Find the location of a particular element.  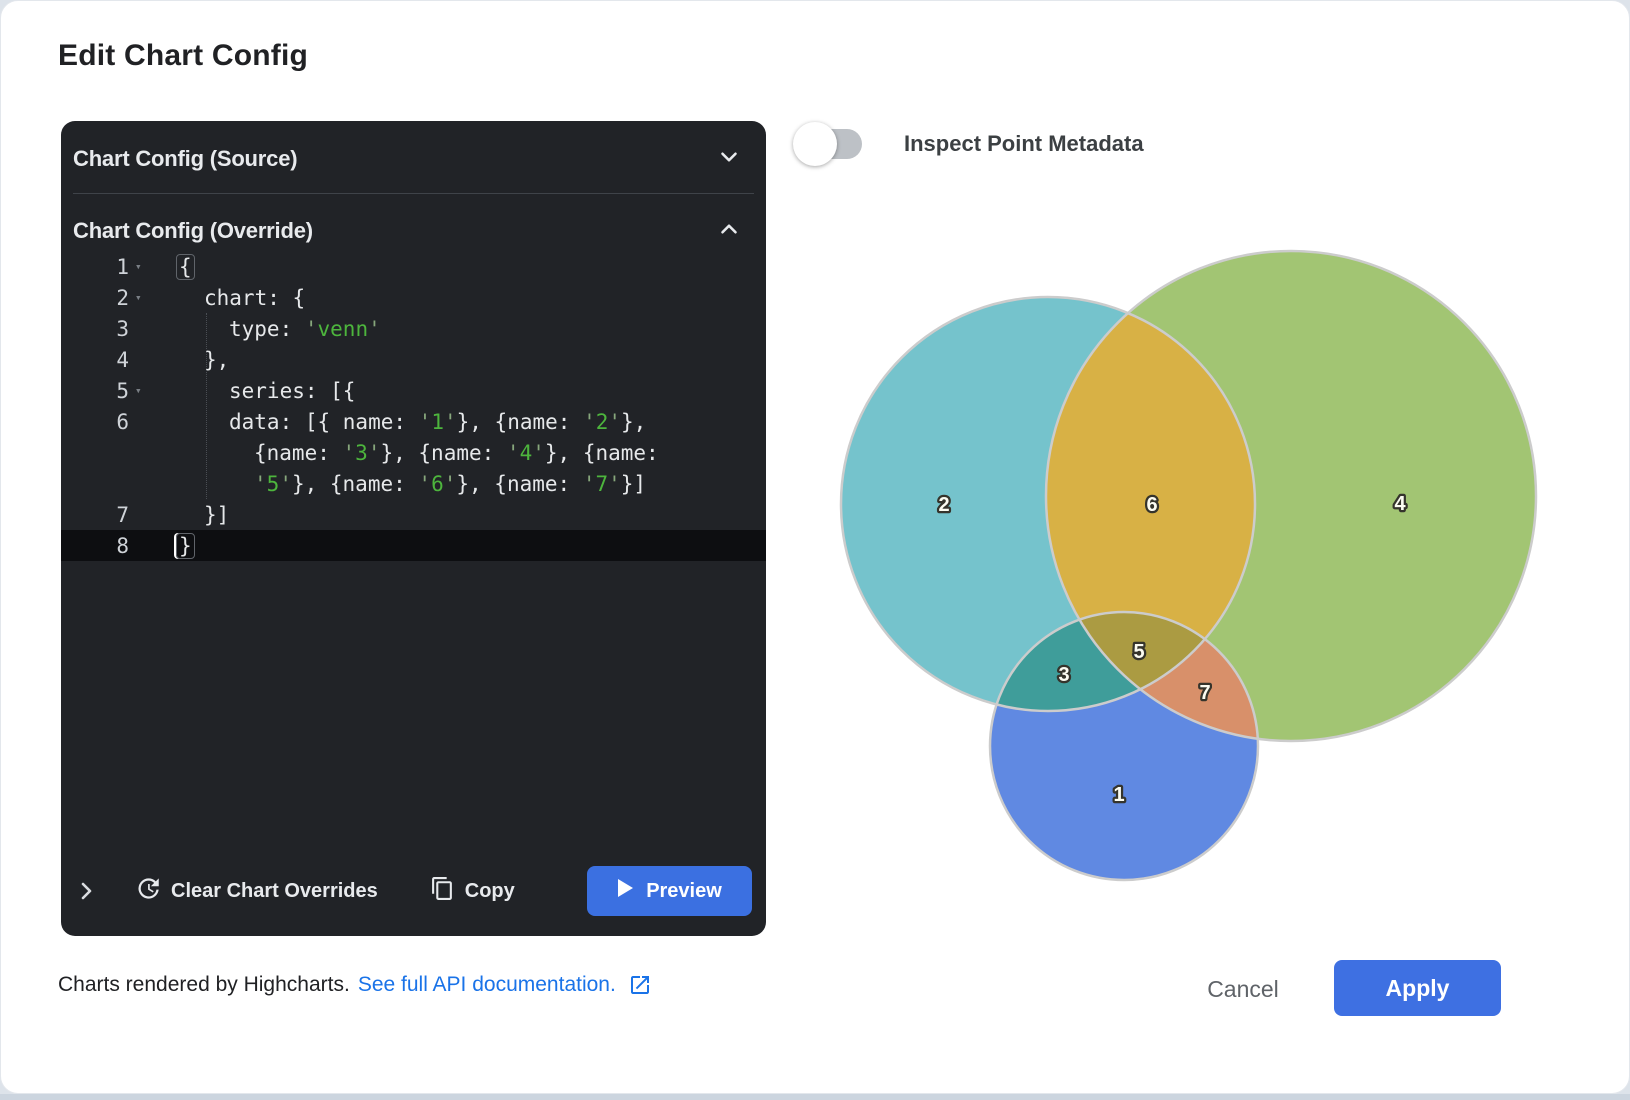

code-line: 5 ▾ series: [{ is located at coordinates (413, 390).